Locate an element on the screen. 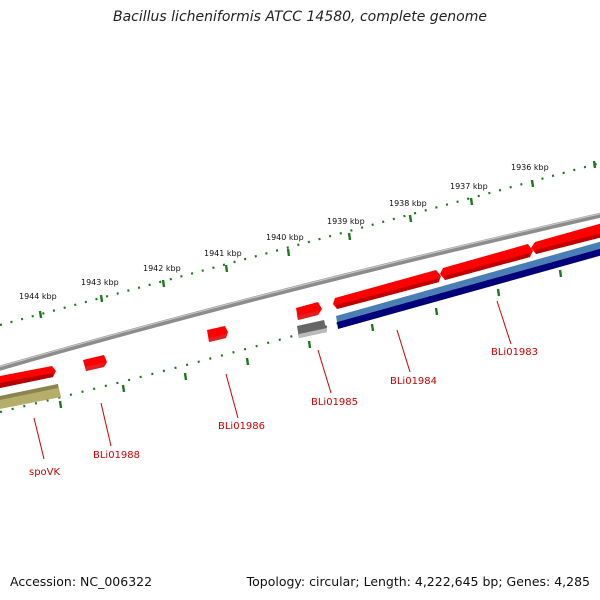  gene-label-BLi01986: BLi01986 is located at coordinates (241, 426).